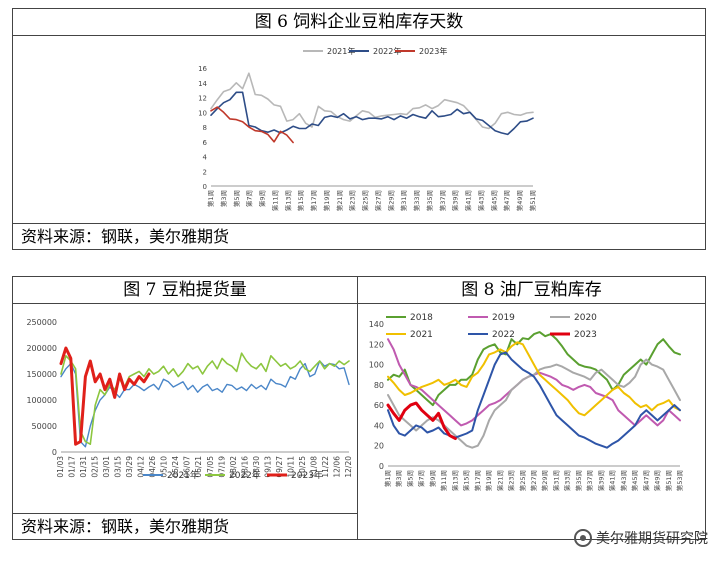  I want to click on y-tick-label-4: 200000, so click(41, 348).